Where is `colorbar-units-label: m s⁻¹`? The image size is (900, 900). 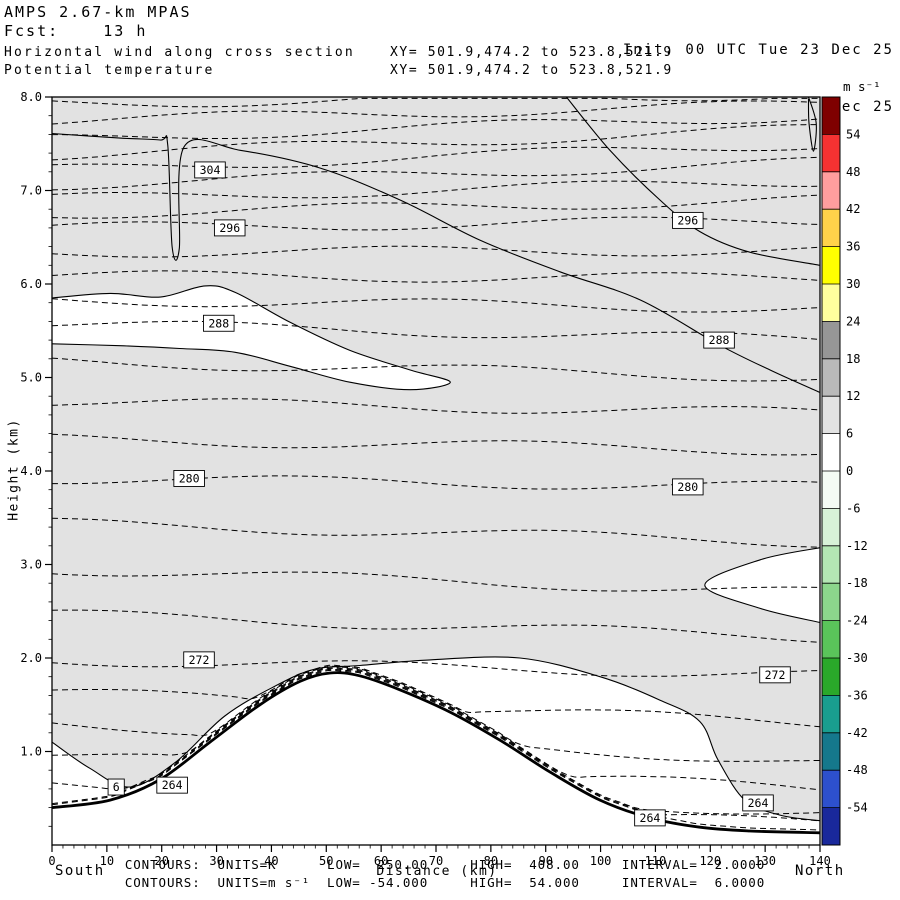
colorbar-units-label: m s⁻¹ is located at coordinates (862, 86).